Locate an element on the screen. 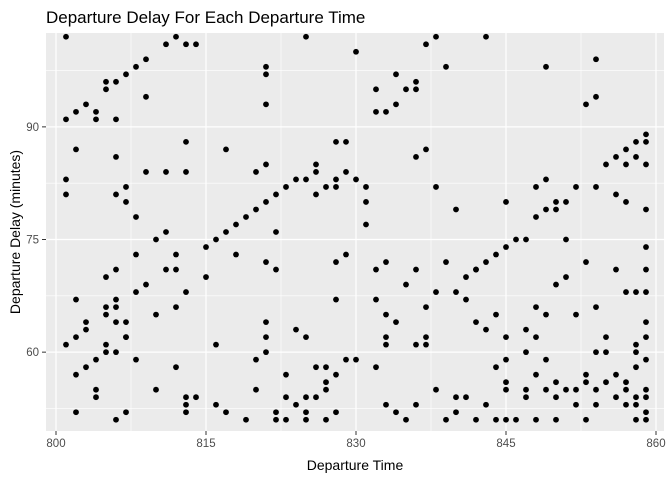  x-tick-label: 860 is located at coordinates (655, 444).